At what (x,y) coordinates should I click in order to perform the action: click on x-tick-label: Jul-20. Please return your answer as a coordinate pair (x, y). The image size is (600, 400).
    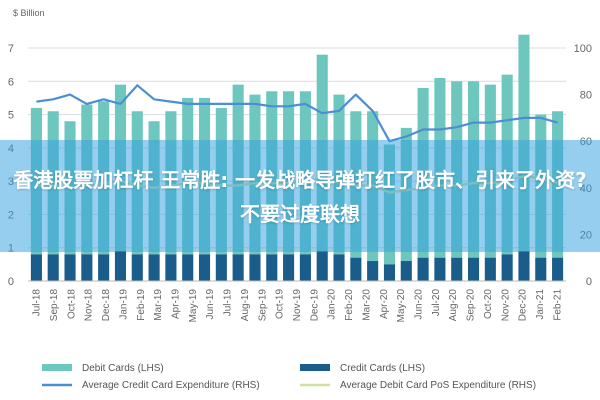
    Looking at the image, I should click on (436, 303).